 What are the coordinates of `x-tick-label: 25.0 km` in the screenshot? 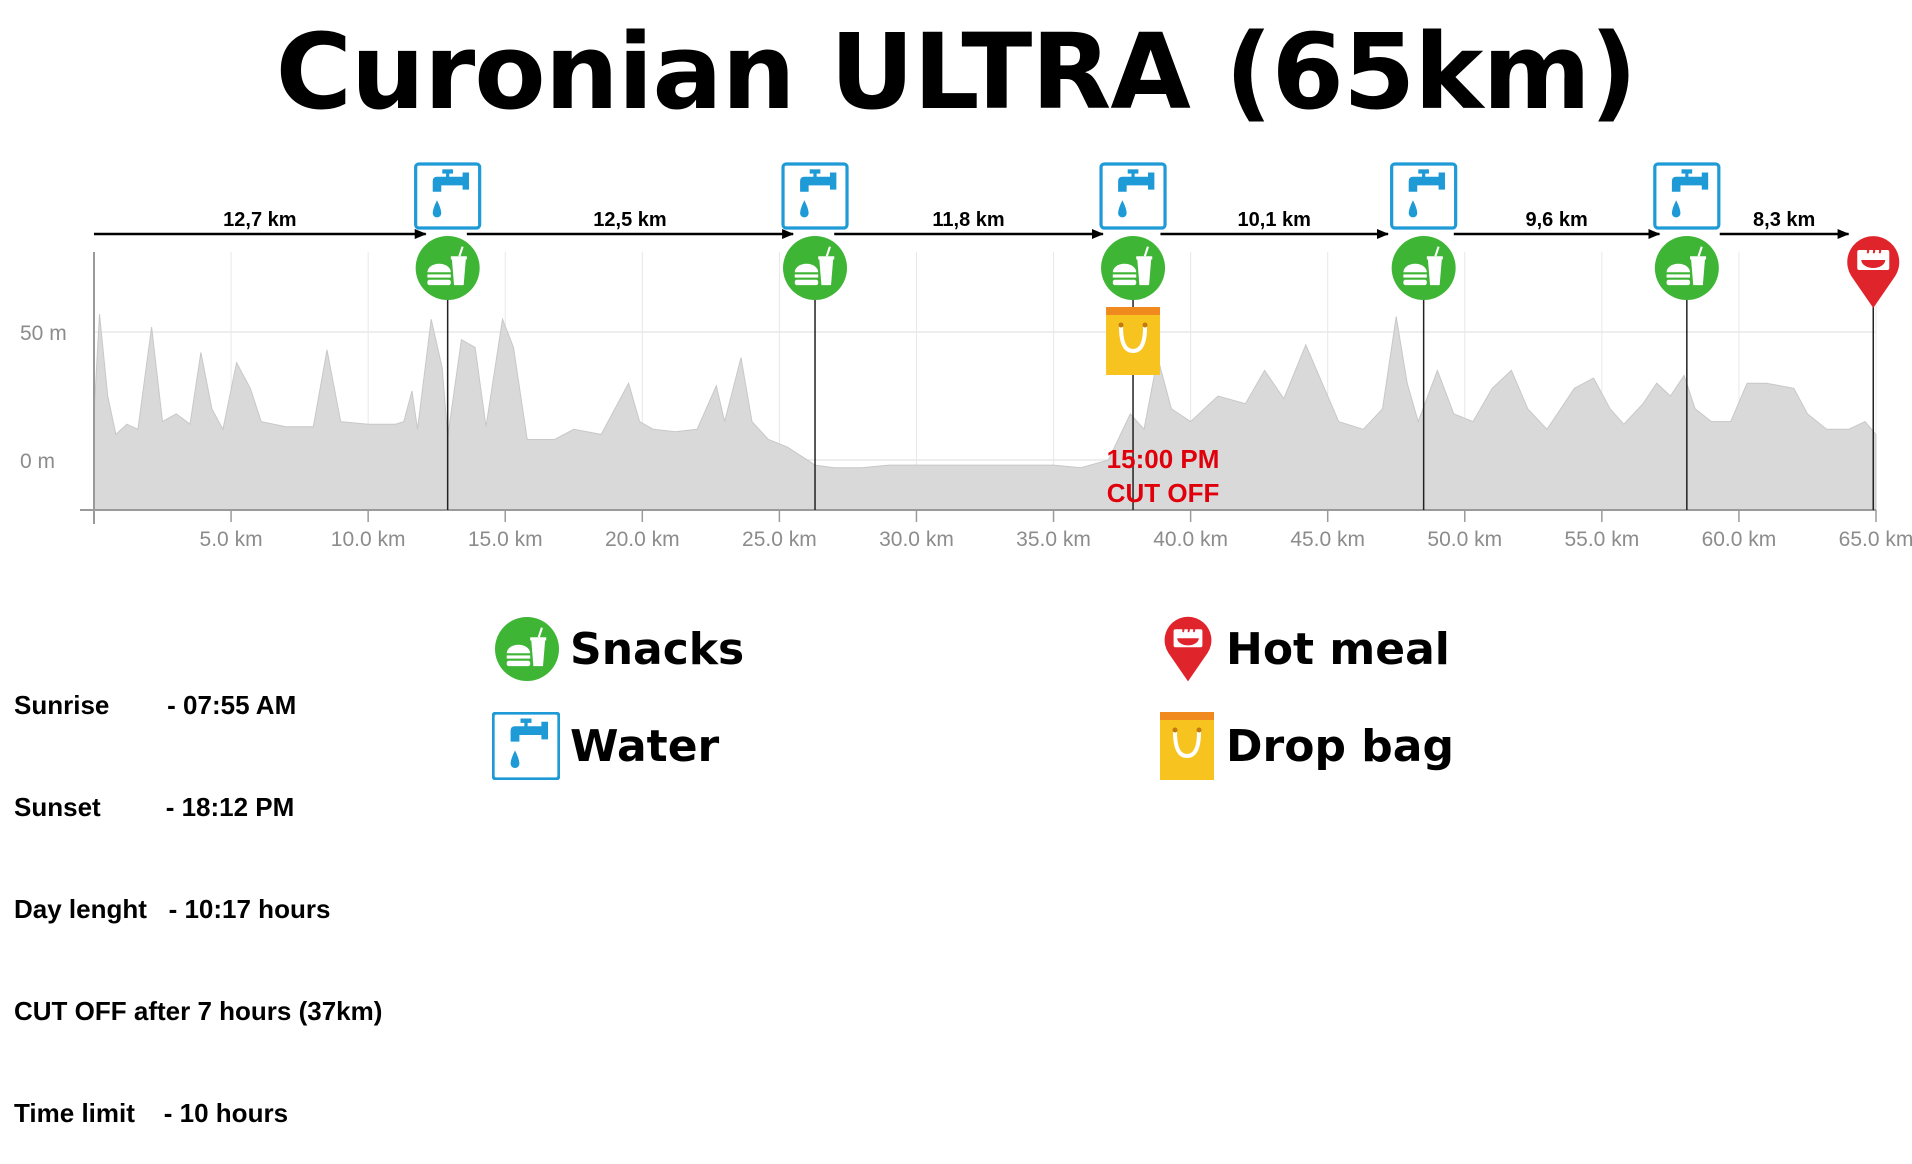 It's located at (779, 539).